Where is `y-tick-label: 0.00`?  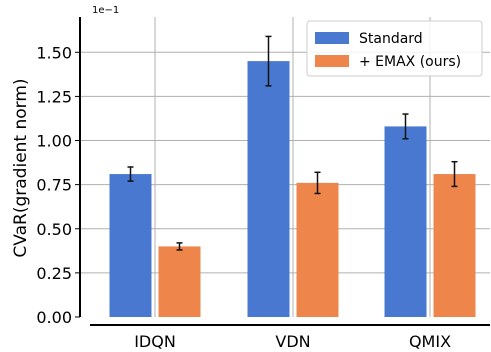
y-tick-label: 0.00 is located at coordinates (54, 317).